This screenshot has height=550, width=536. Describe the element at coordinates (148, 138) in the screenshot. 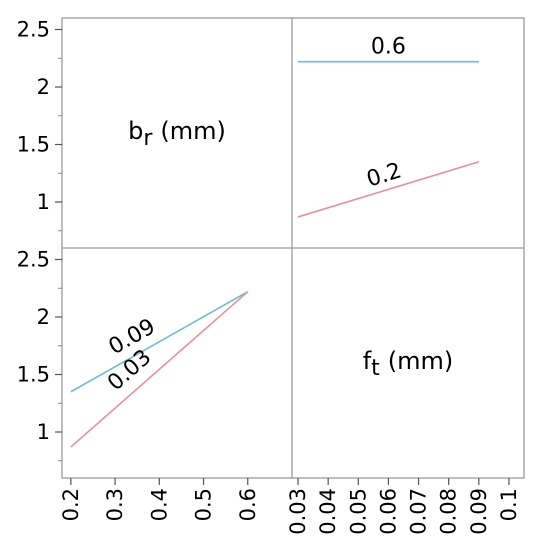

I see `factor-subscript: r` at that location.